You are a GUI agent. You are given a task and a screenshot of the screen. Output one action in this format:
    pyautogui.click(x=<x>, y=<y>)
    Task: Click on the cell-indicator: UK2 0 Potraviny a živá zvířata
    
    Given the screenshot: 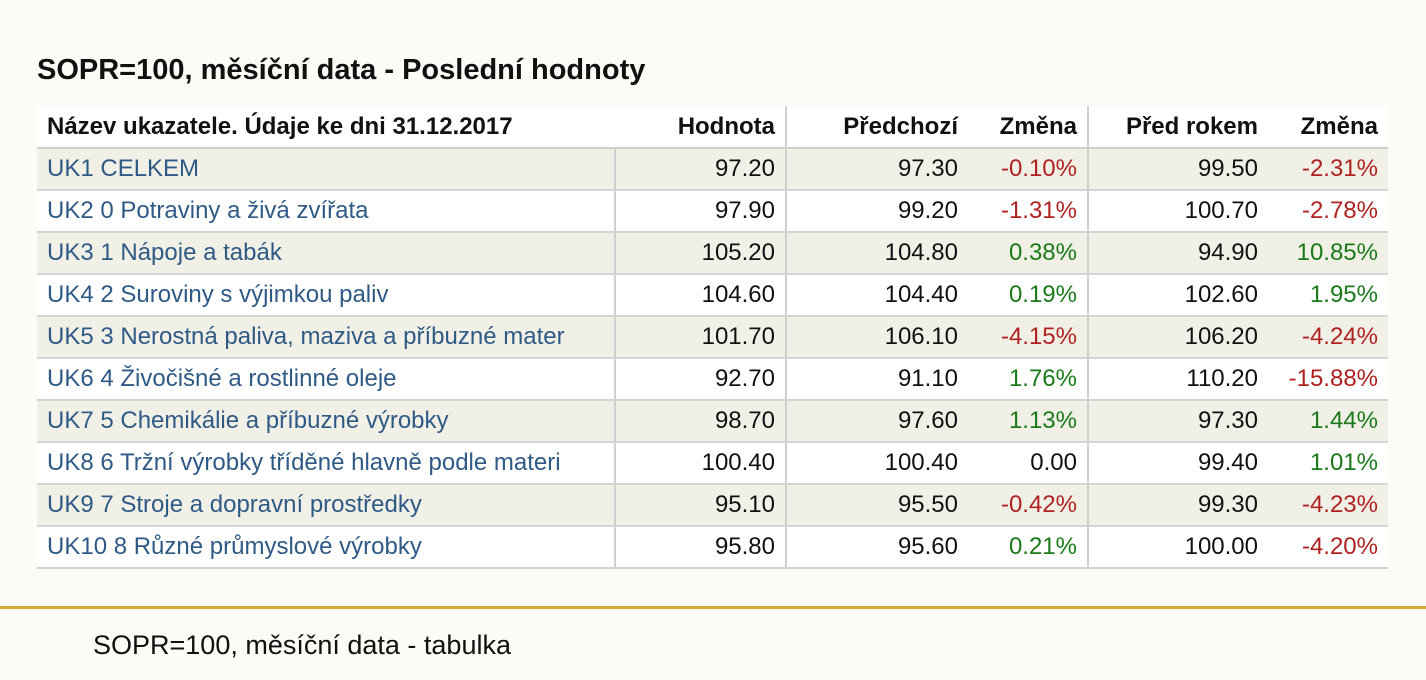 What is the action you would take?
    pyautogui.click(x=326, y=211)
    